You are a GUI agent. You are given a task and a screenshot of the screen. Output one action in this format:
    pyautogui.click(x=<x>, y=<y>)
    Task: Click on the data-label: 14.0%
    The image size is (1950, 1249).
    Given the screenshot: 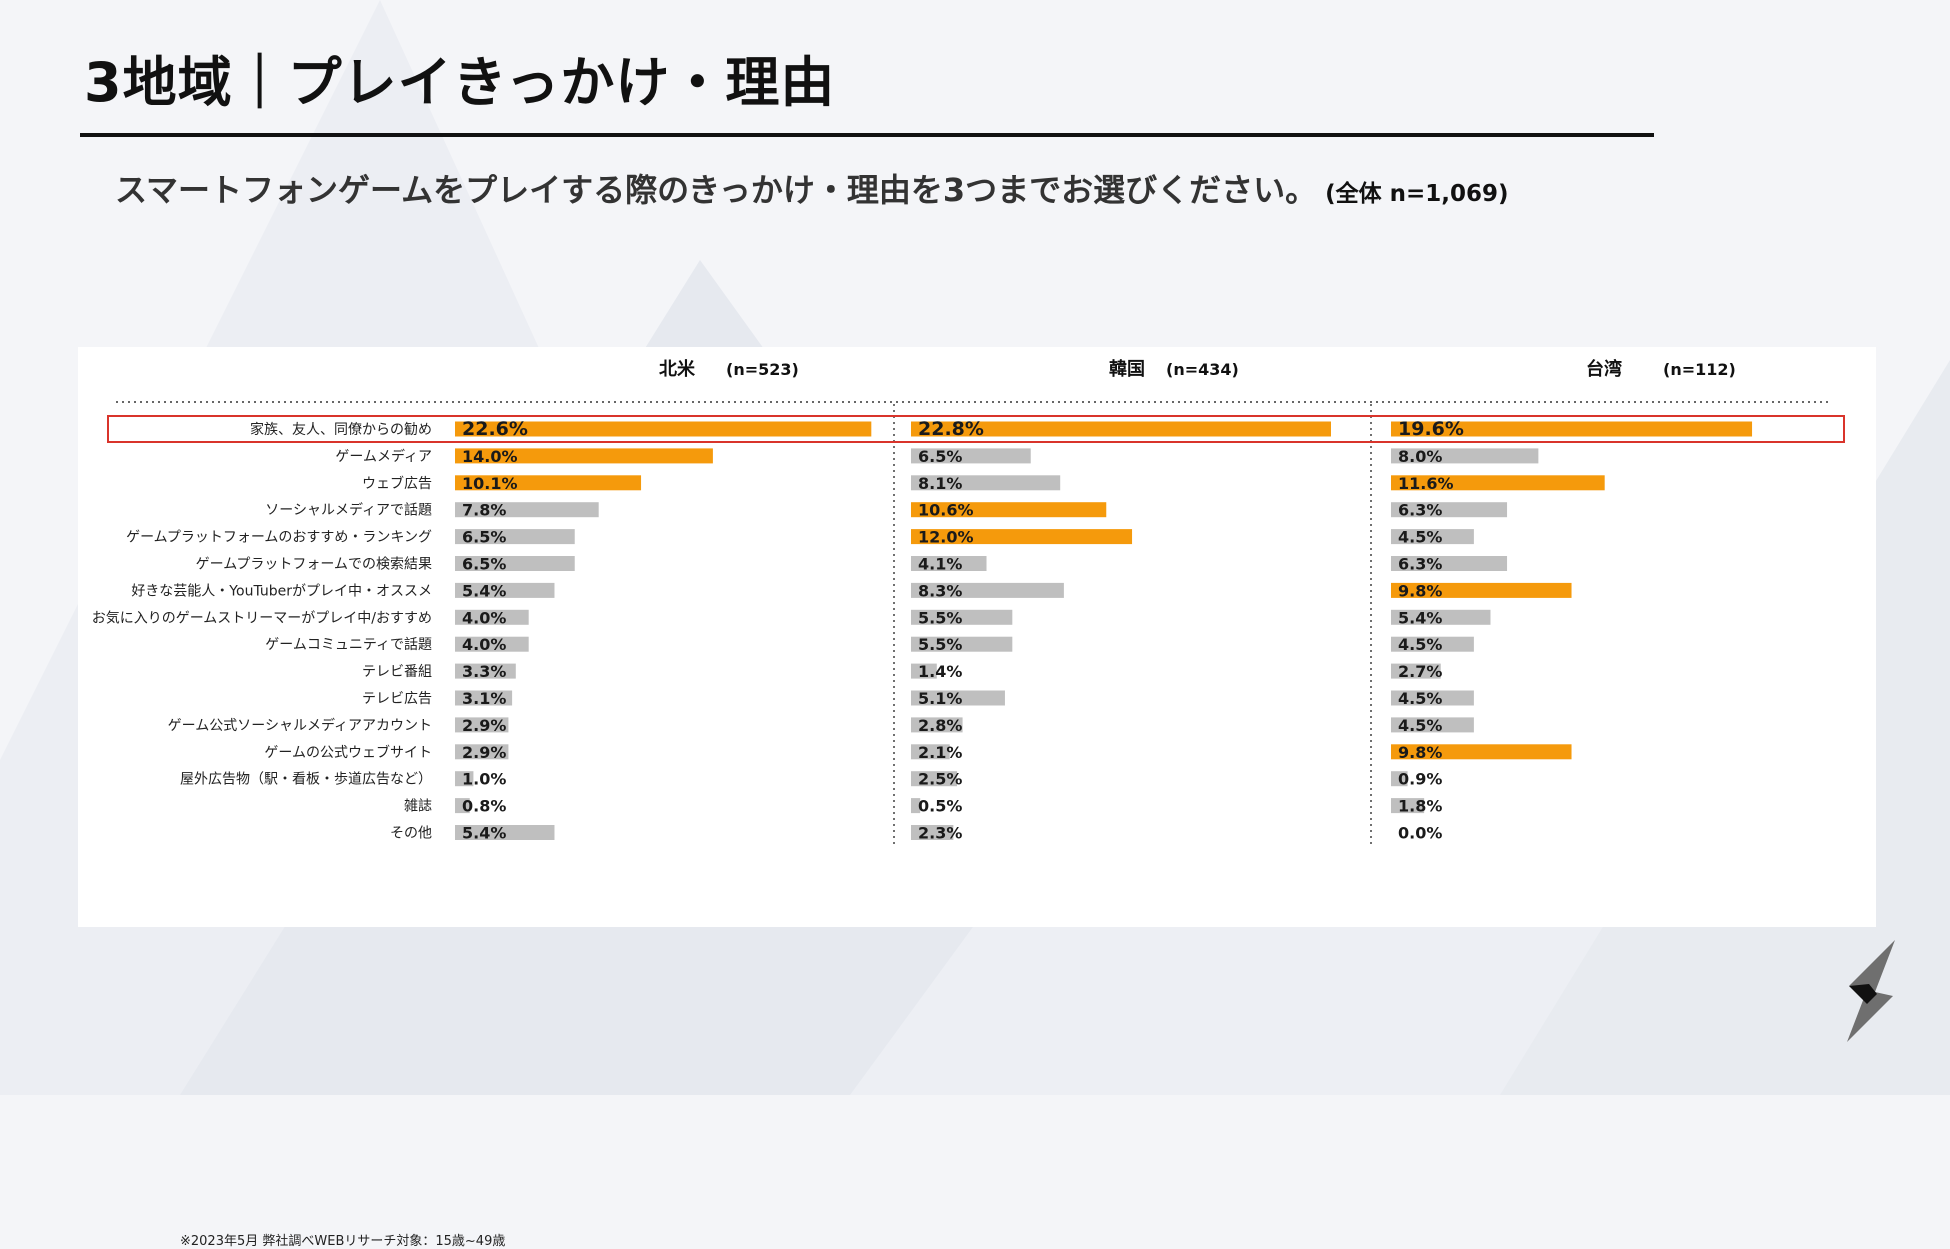 What is the action you would take?
    pyautogui.click(x=490, y=456)
    